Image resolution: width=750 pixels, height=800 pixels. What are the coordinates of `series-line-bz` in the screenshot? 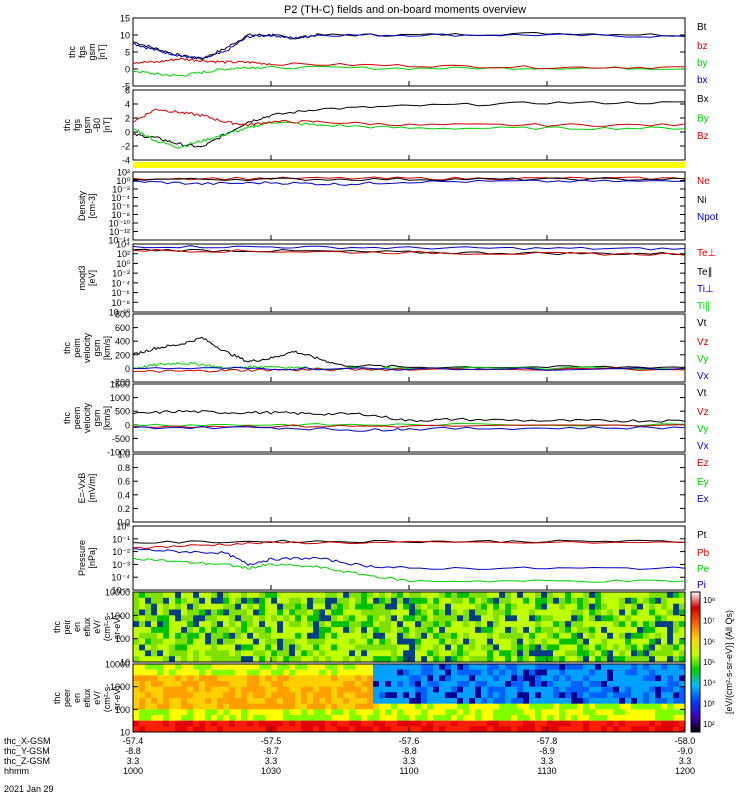 It's located at (409, 63).